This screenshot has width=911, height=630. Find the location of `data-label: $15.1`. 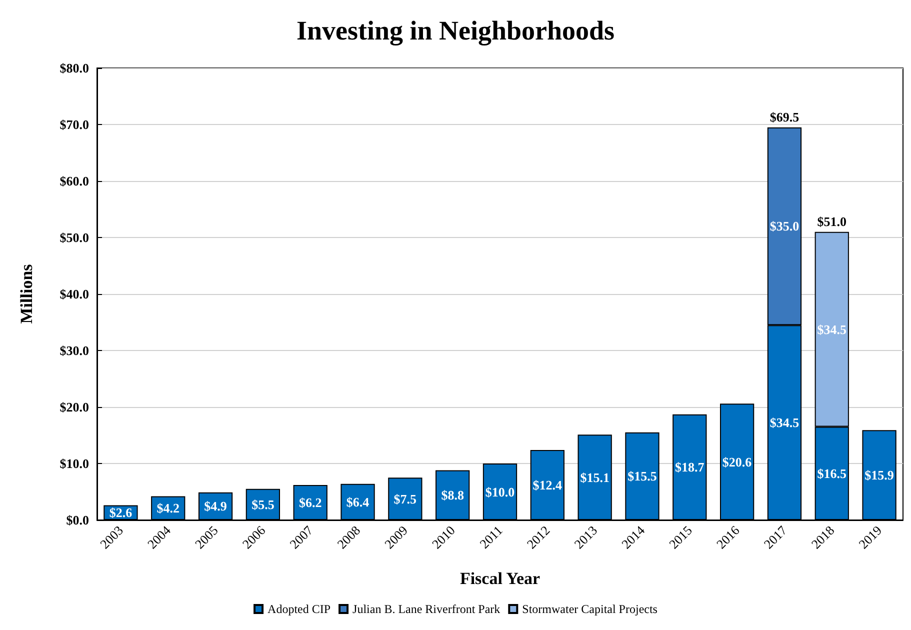

data-label: $15.1 is located at coordinates (595, 477).